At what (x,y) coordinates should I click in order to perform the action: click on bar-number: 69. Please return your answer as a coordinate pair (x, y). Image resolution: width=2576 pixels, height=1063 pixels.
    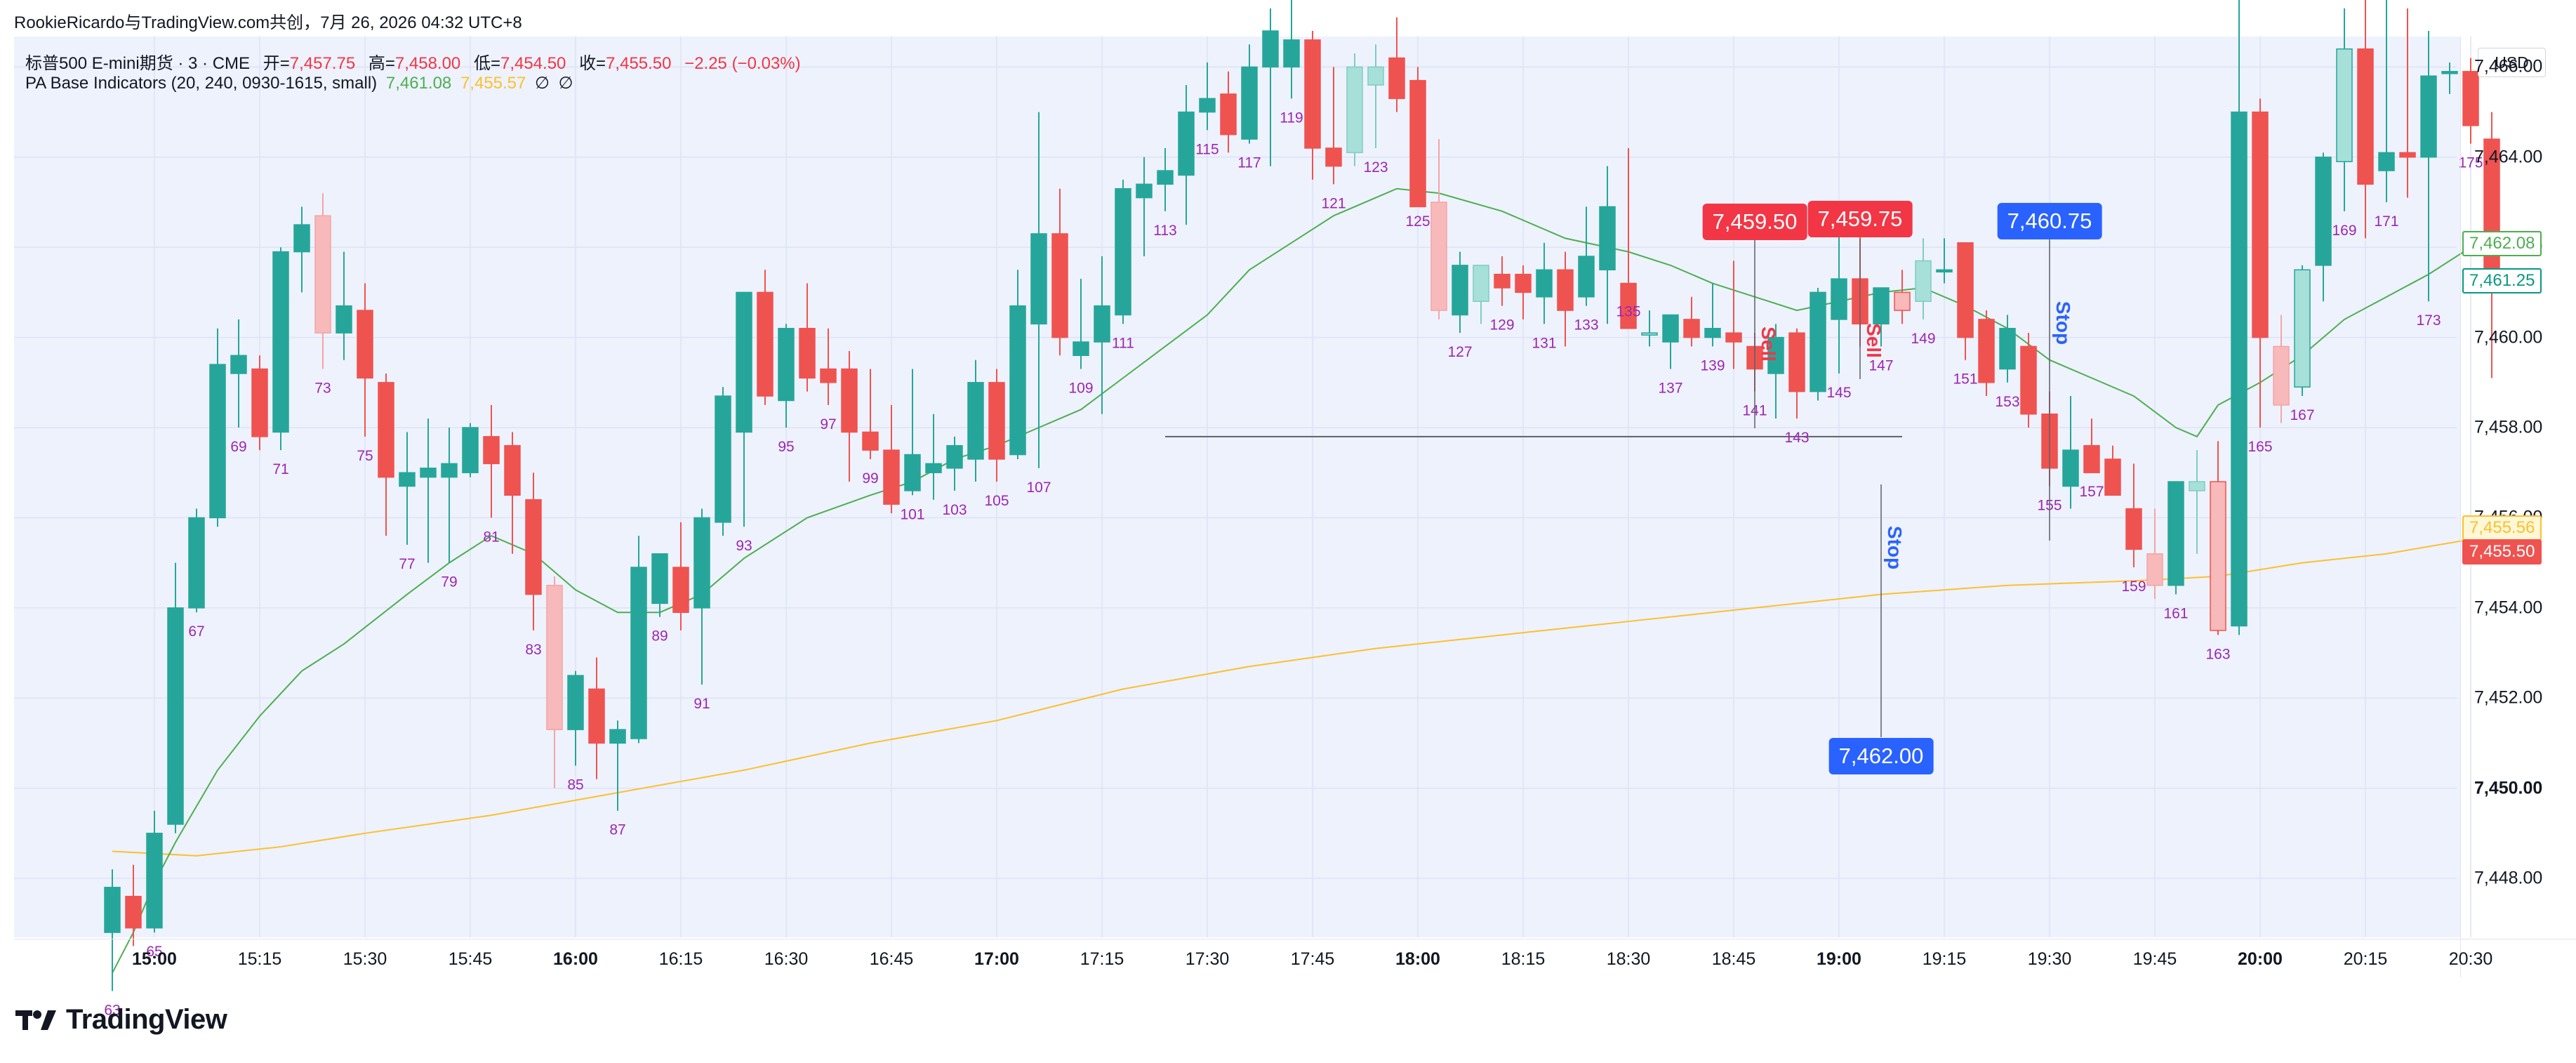
    Looking at the image, I should click on (238, 447).